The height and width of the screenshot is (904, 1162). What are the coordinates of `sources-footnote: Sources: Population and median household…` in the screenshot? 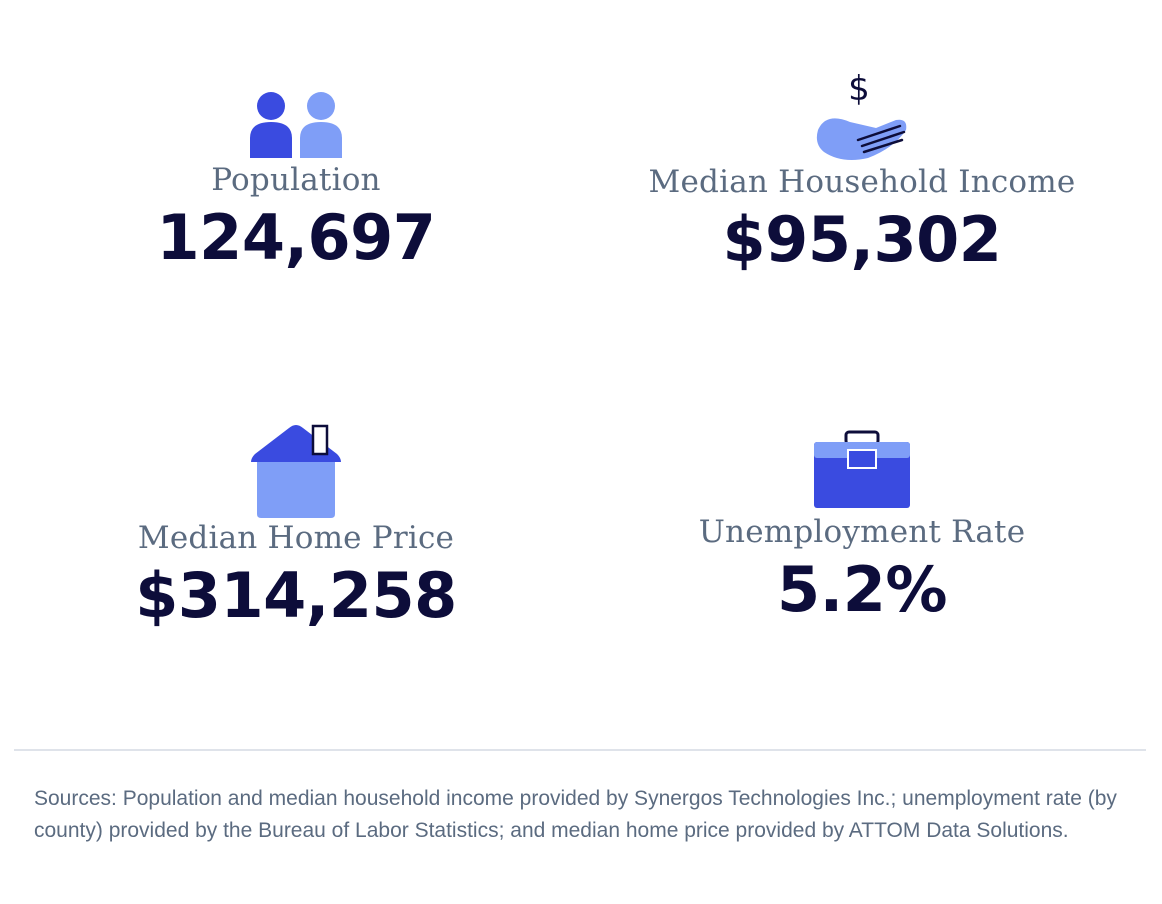 It's located at (575, 814).